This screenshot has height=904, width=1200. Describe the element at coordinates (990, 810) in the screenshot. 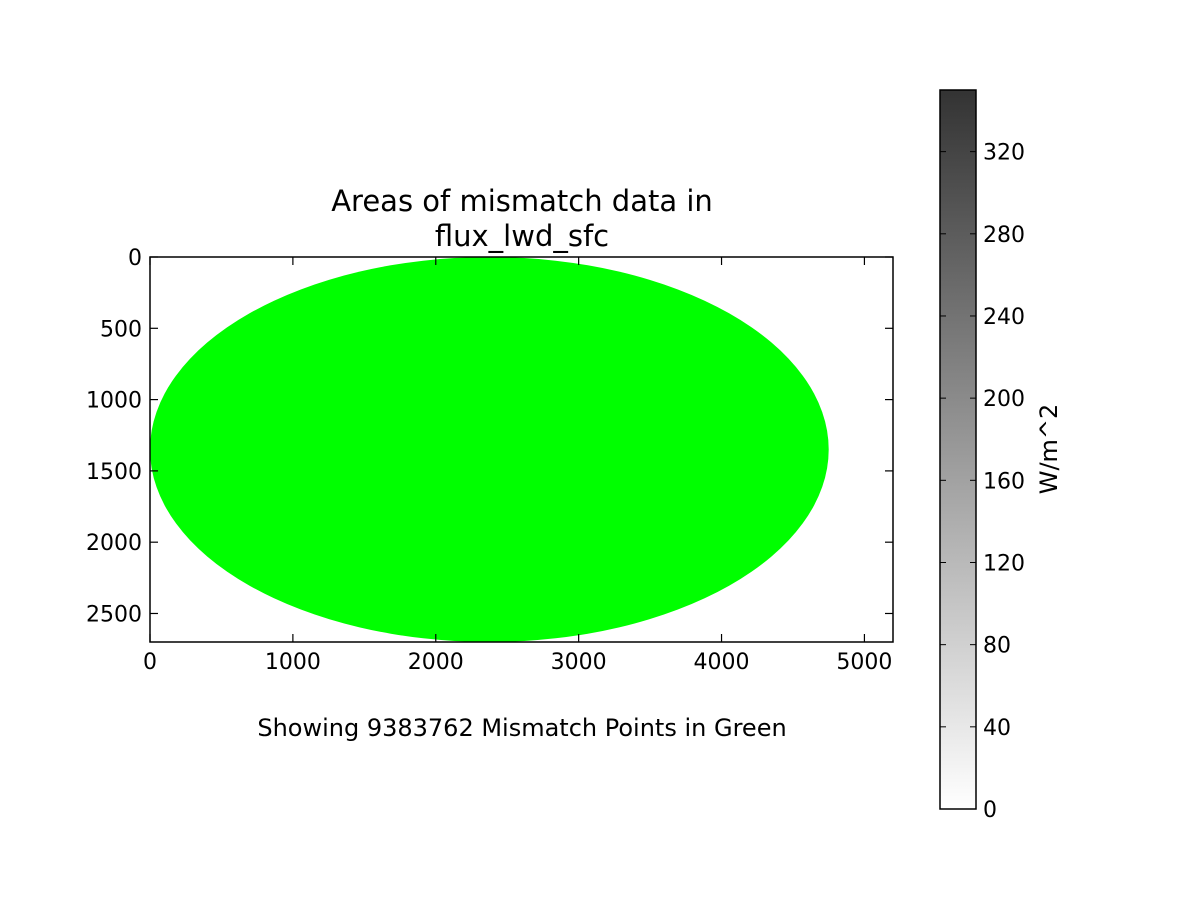

I see `colorbar-tick-label: 0` at that location.